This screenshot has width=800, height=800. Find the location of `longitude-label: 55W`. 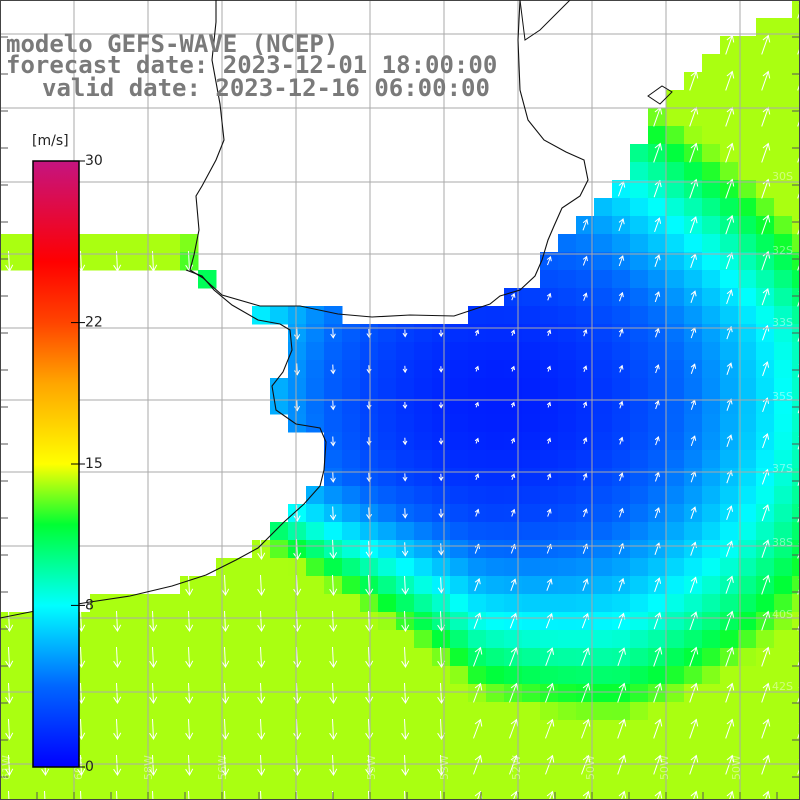

longitude-label: 55W is located at coordinates (371, 767).